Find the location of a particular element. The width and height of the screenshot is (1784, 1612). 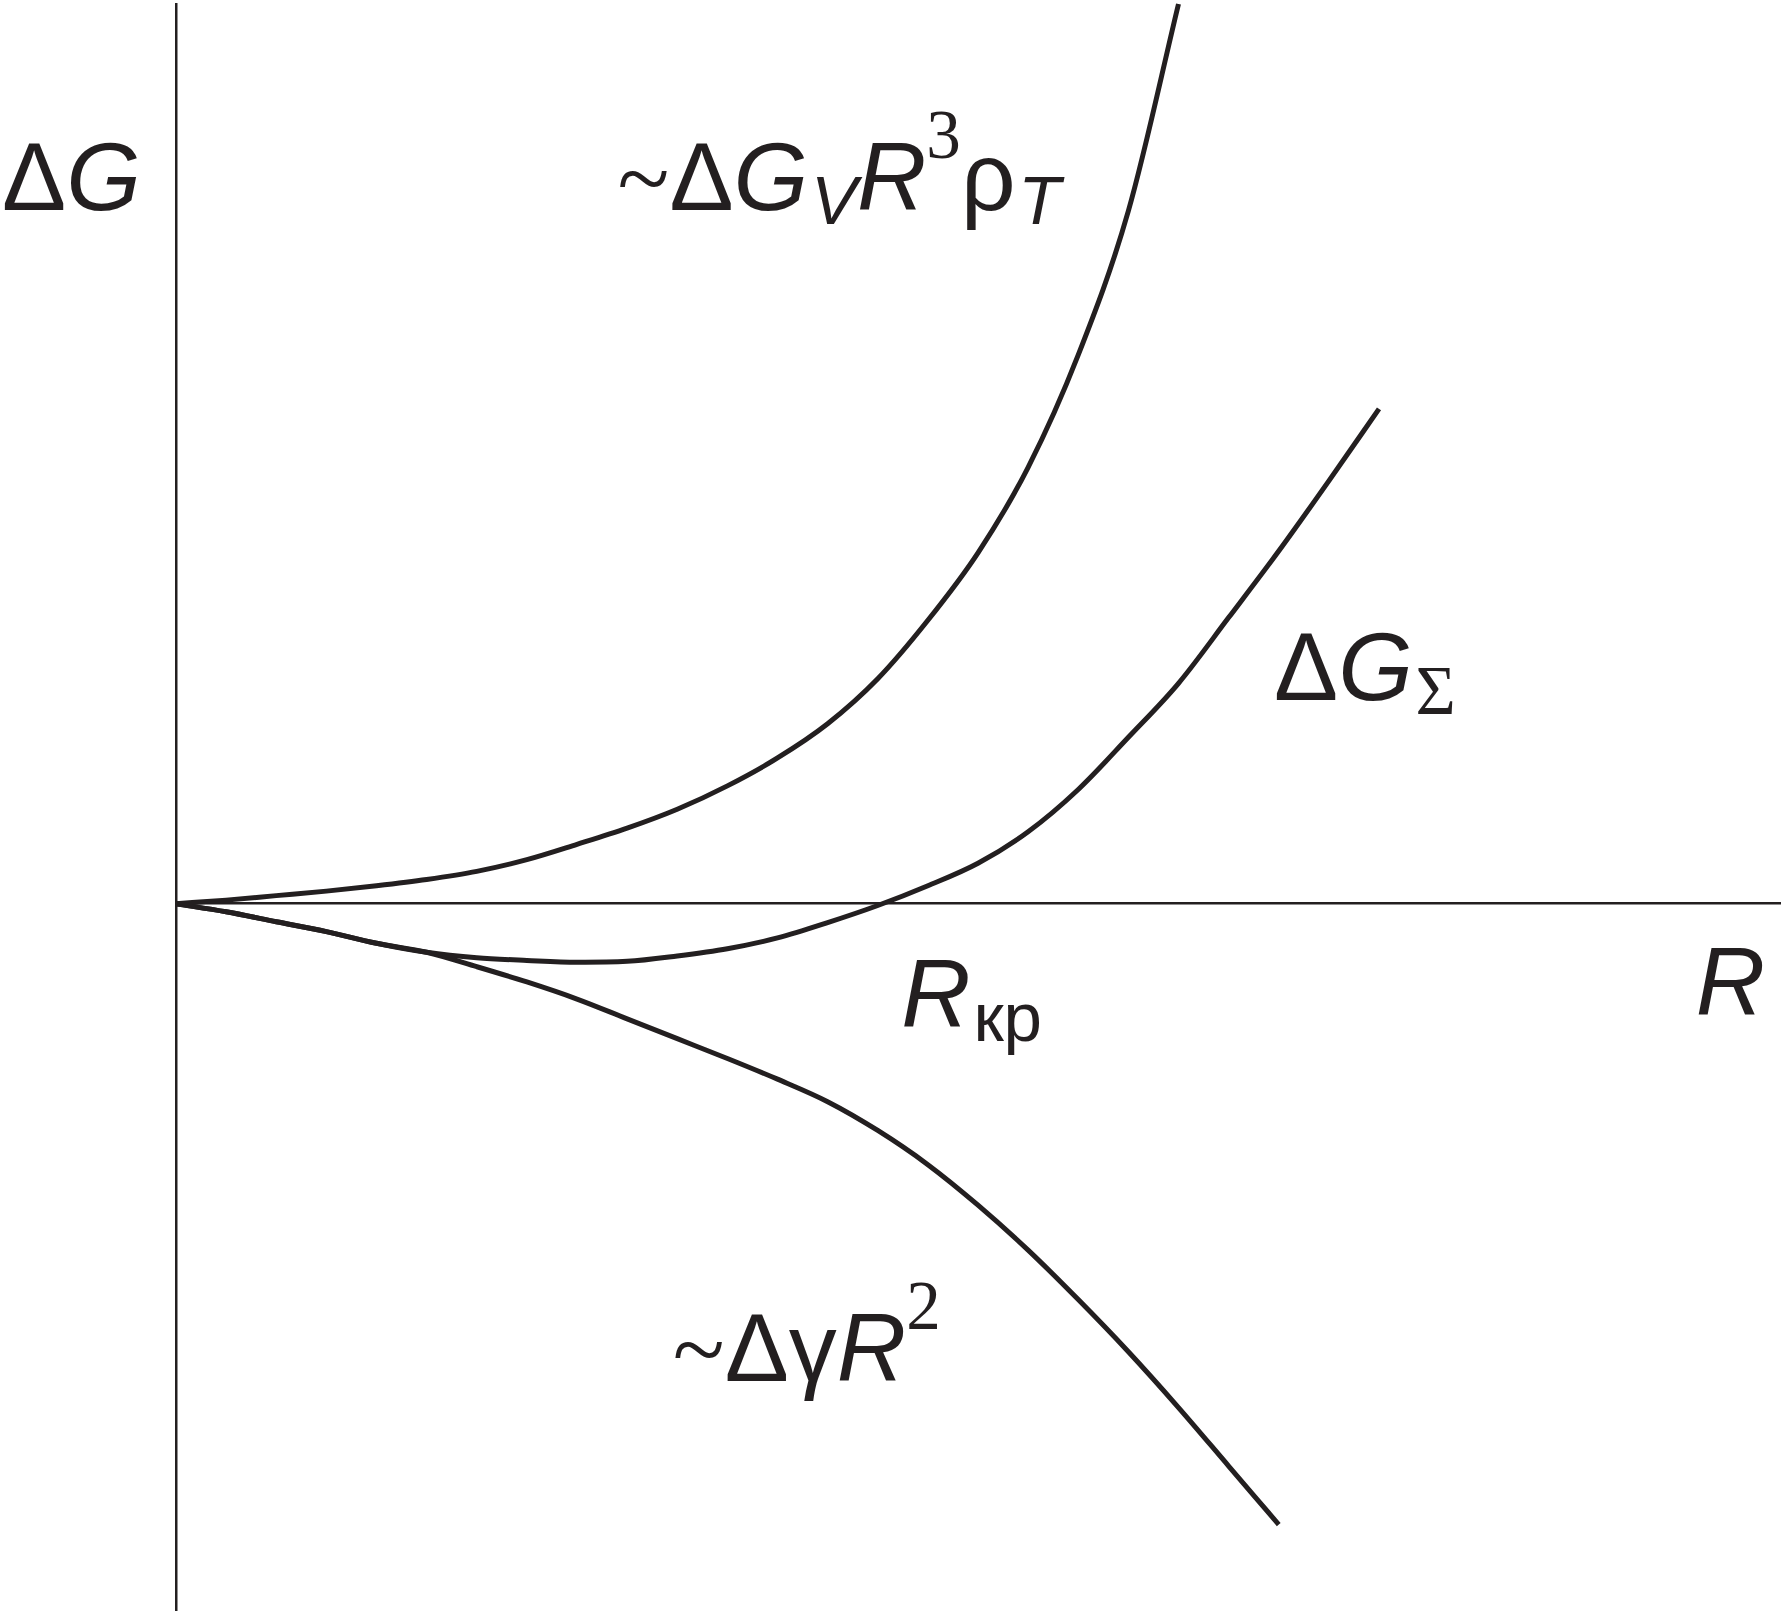

series-label: ΔG$_{Σ}$ is located at coordinates (1365, 670).